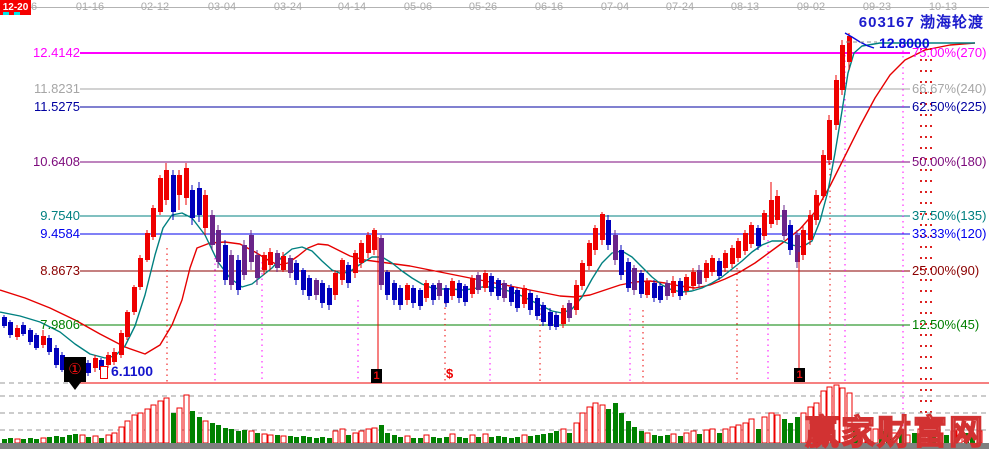  What do you see at coordinates (949, 88) in the screenshot?
I see `gann-percent-label: 66.67%(240)` at bounding box center [949, 88].